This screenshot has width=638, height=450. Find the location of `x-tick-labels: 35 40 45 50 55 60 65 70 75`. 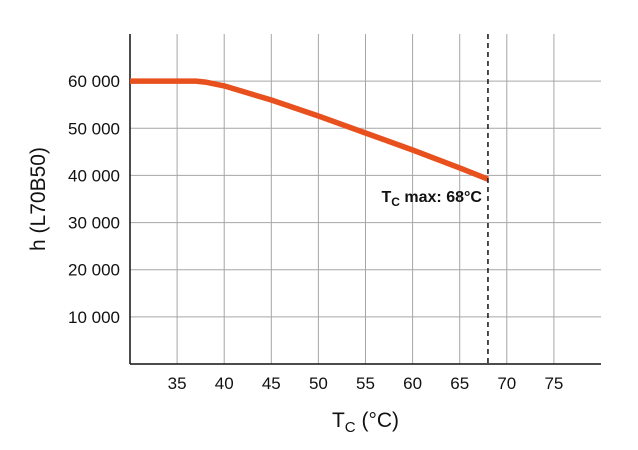

x-tick-labels: 35 40 45 50 55 60 65 70 75 is located at coordinates (366, 383).